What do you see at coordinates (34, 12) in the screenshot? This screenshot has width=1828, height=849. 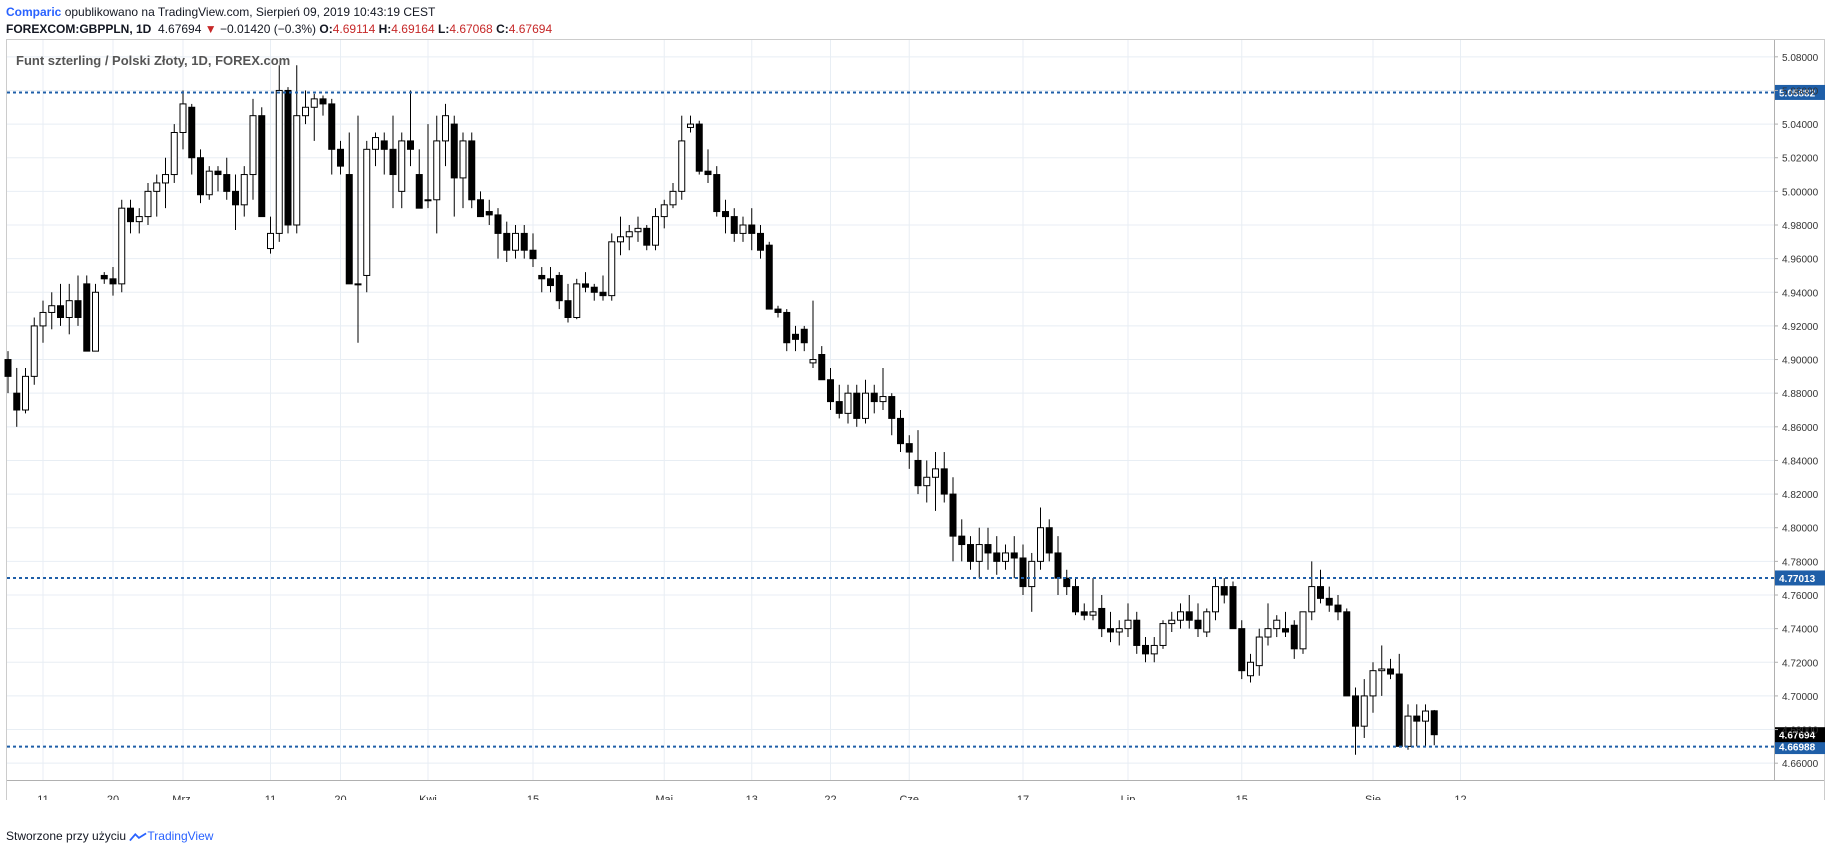 I see `publisher-link: Comparic` at bounding box center [34, 12].